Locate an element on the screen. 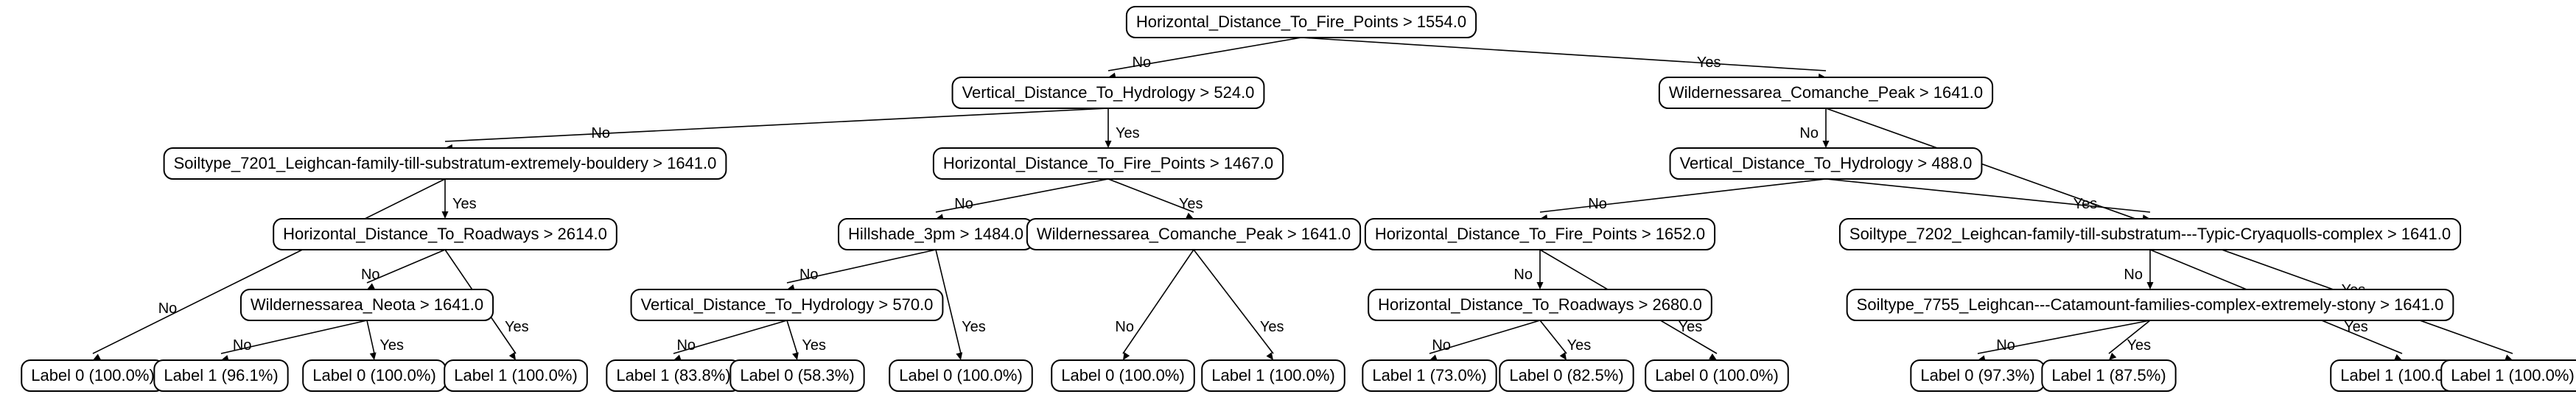  node-label: Label 0 (82.5%) is located at coordinates (1566, 375).